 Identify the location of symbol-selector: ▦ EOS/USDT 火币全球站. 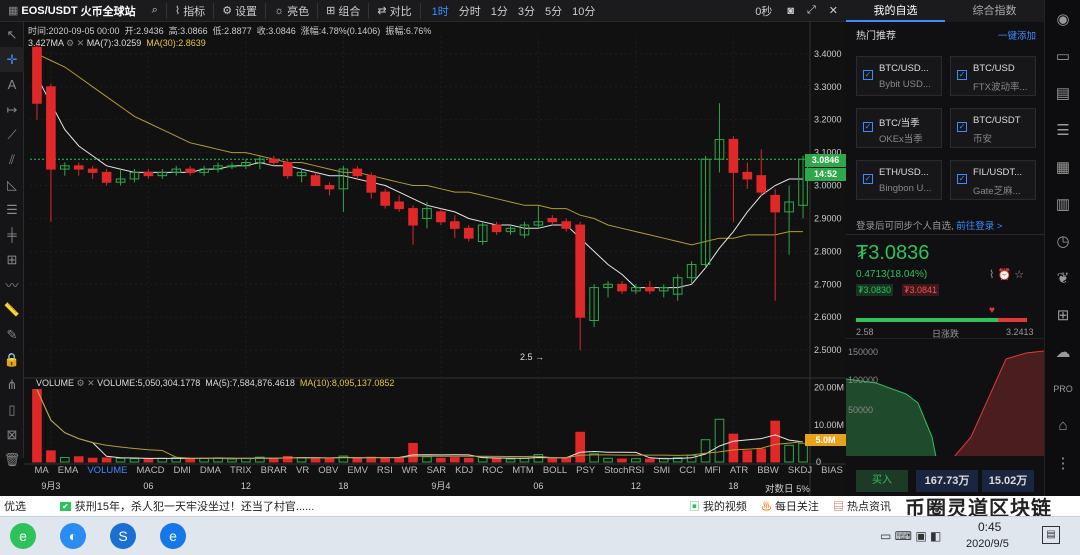
(72, 11).